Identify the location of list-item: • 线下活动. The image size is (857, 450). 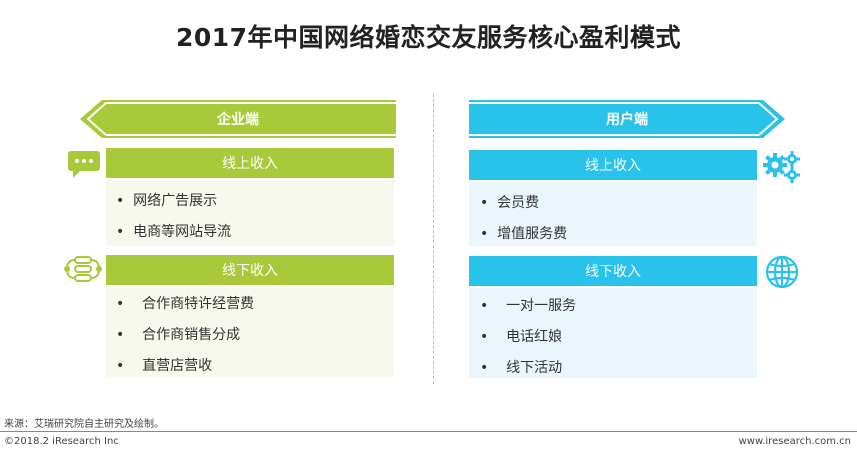
(521, 368).